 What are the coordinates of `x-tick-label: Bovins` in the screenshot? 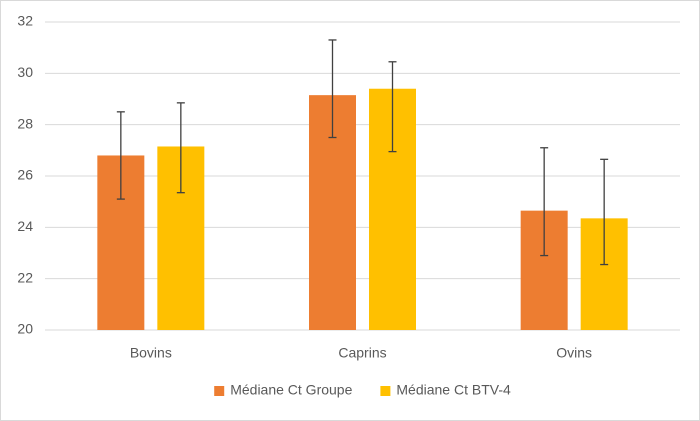 It's located at (151, 353).